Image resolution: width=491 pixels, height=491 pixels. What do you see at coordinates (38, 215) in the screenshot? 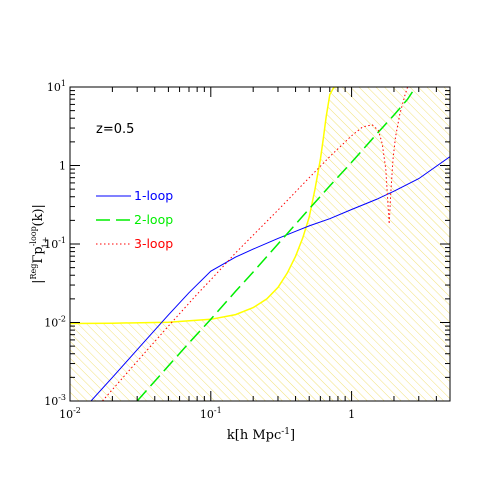
I see `y-axis-label-post: (k)|` at bounding box center [38, 215].